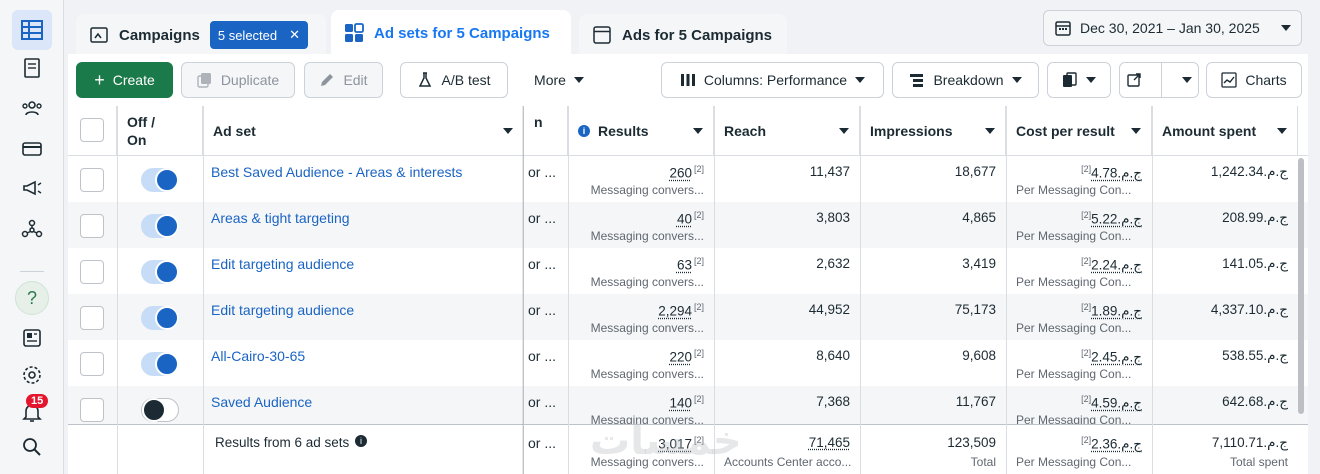 This screenshot has height=474, width=1320. What do you see at coordinates (451, 33) in the screenshot?
I see `tab-ad-sets: Ad sets for 5 Campaigns` at bounding box center [451, 33].